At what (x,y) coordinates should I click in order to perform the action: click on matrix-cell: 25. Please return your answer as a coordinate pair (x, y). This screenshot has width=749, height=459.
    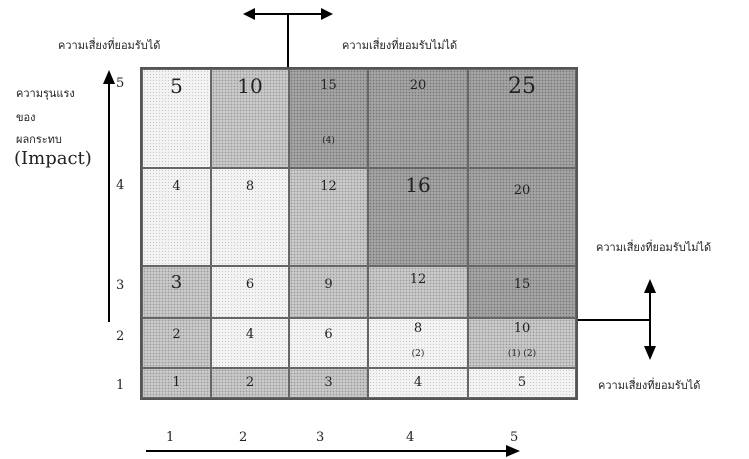
    Looking at the image, I should click on (522, 118).